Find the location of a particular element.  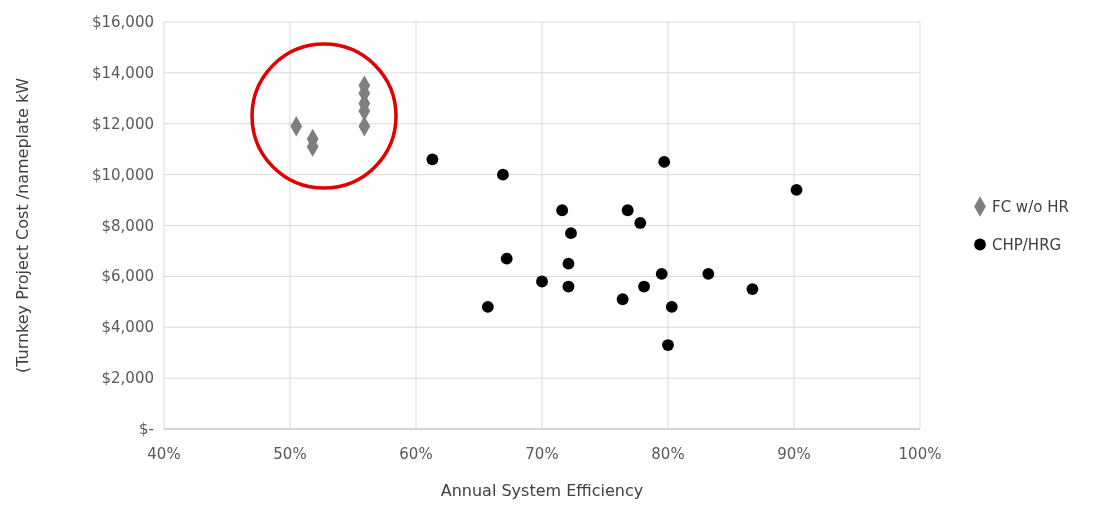

x-tick-label: 90% is located at coordinates (794, 454).